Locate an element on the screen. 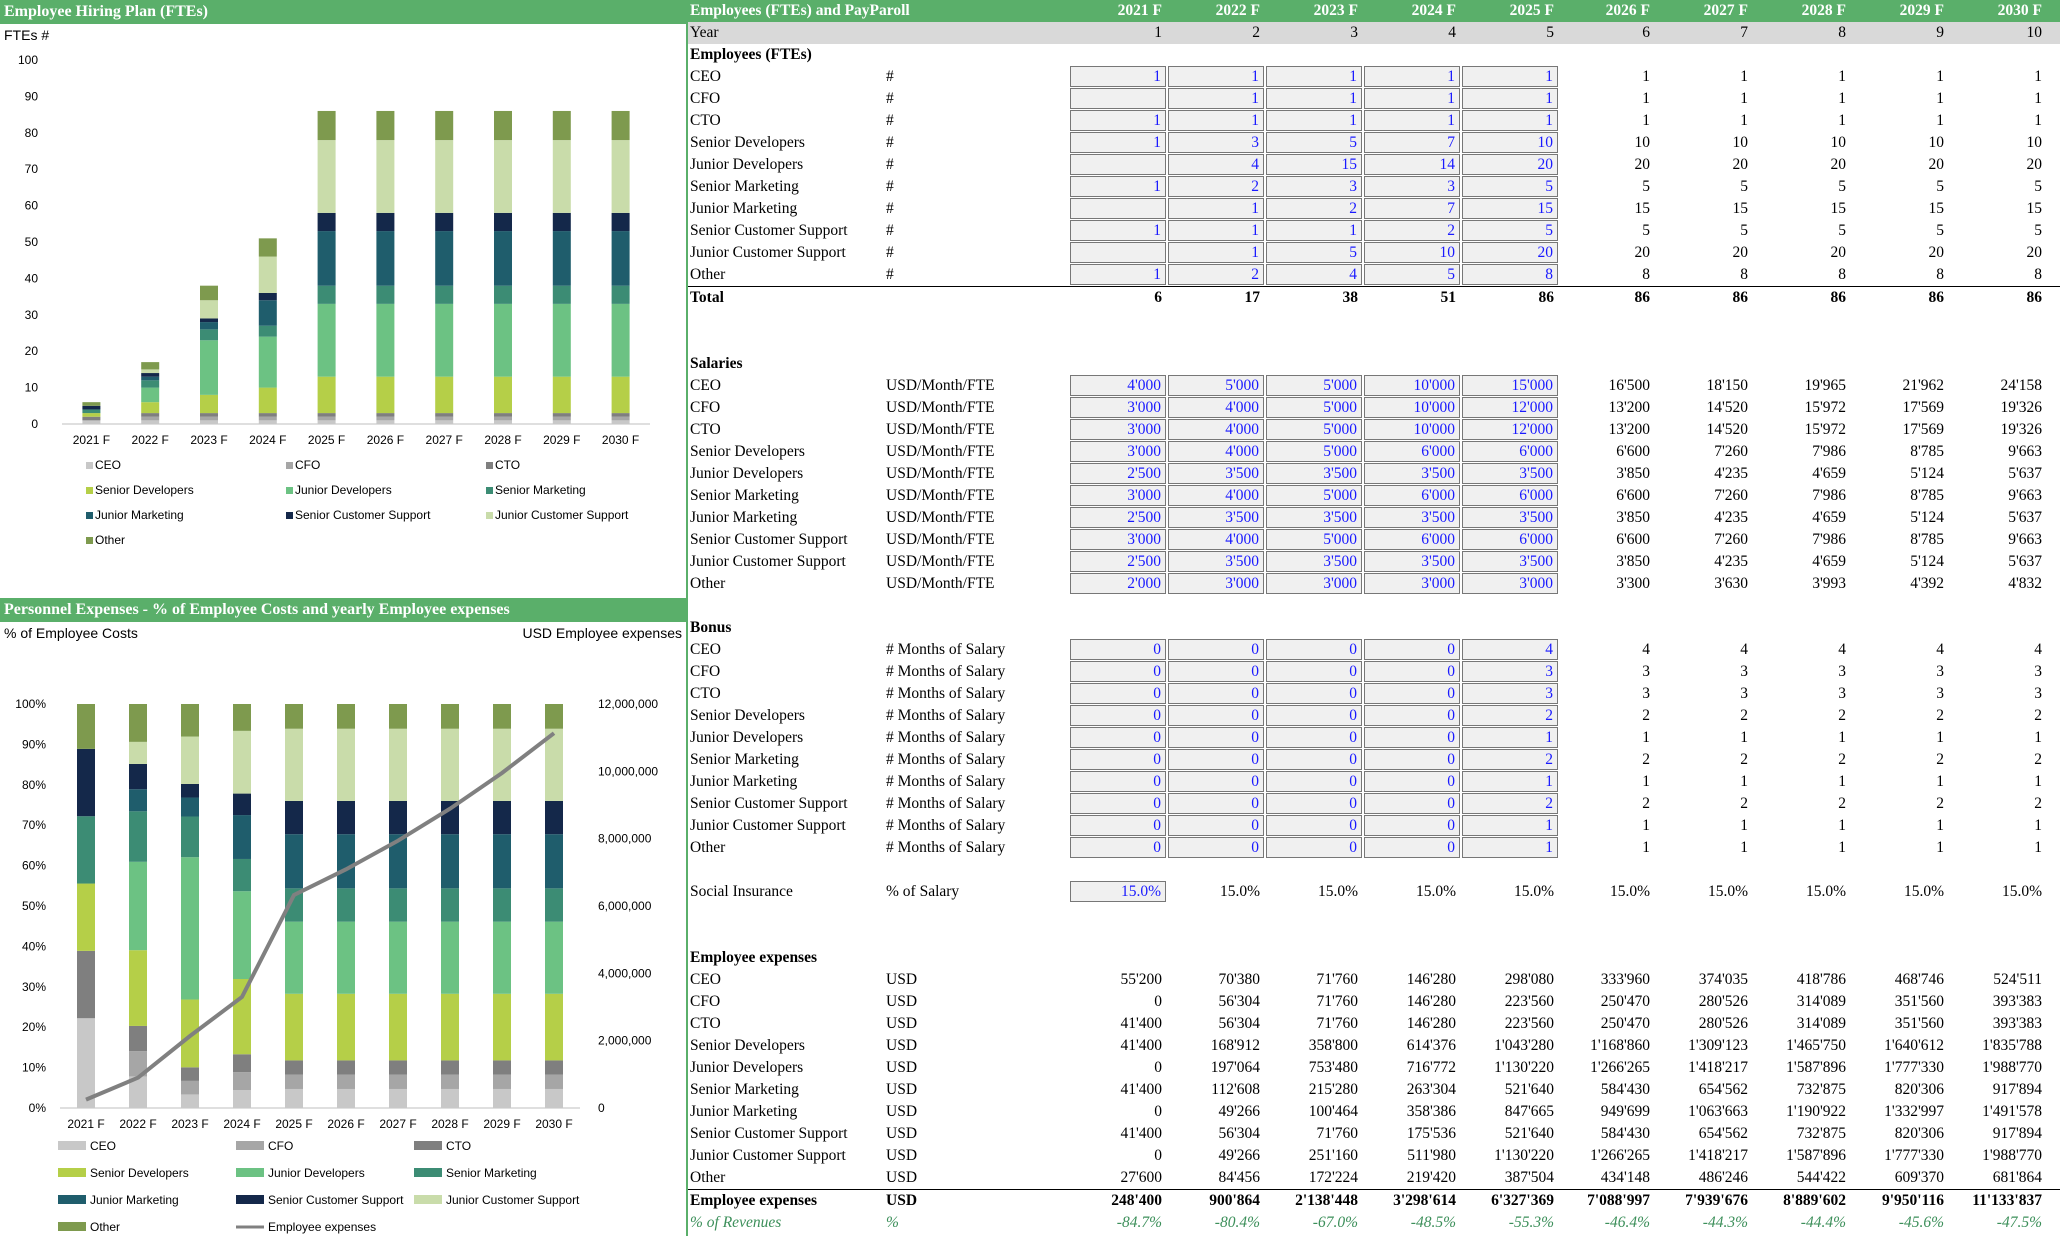  input-cell: 7 is located at coordinates (1412, 142).